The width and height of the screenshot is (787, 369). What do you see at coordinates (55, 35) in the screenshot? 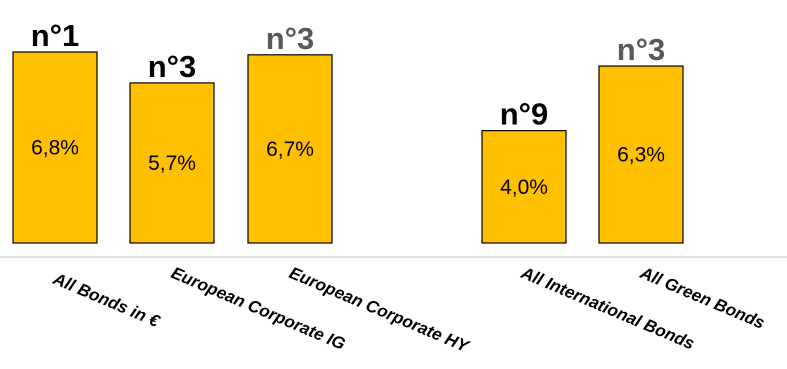
I see `rank-label-1: n°1` at bounding box center [55, 35].